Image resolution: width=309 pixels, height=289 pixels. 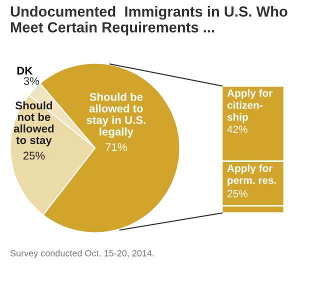 What do you see at coordinates (237, 129) in the screenshot?
I see `data-label: 42%` at bounding box center [237, 129].